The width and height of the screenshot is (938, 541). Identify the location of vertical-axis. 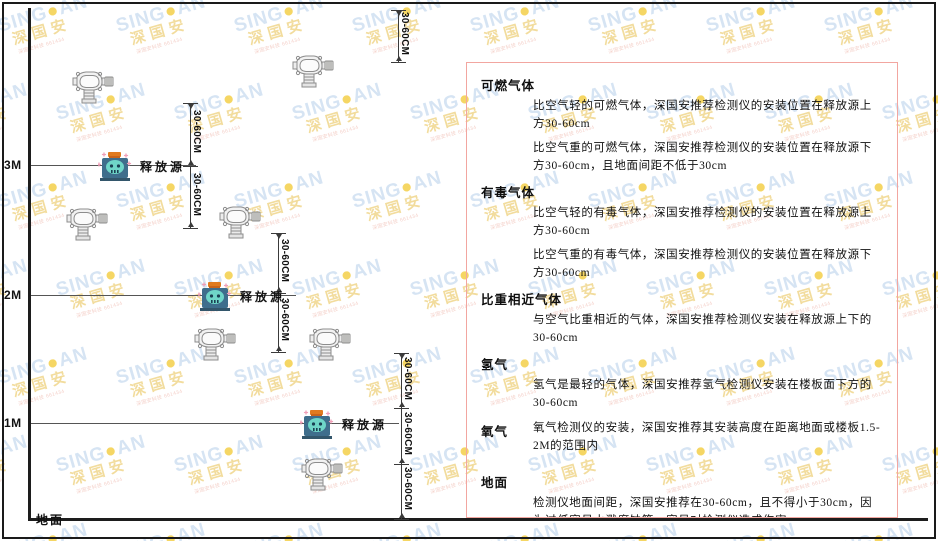
(29, 264).